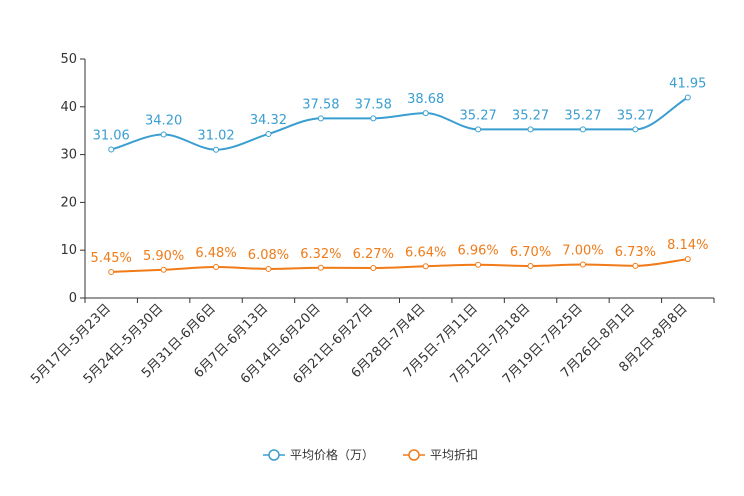 This screenshot has width=744, height=496. Describe the element at coordinates (373, 254) in the screenshot. I see `data-label: 6.27%` at that location.